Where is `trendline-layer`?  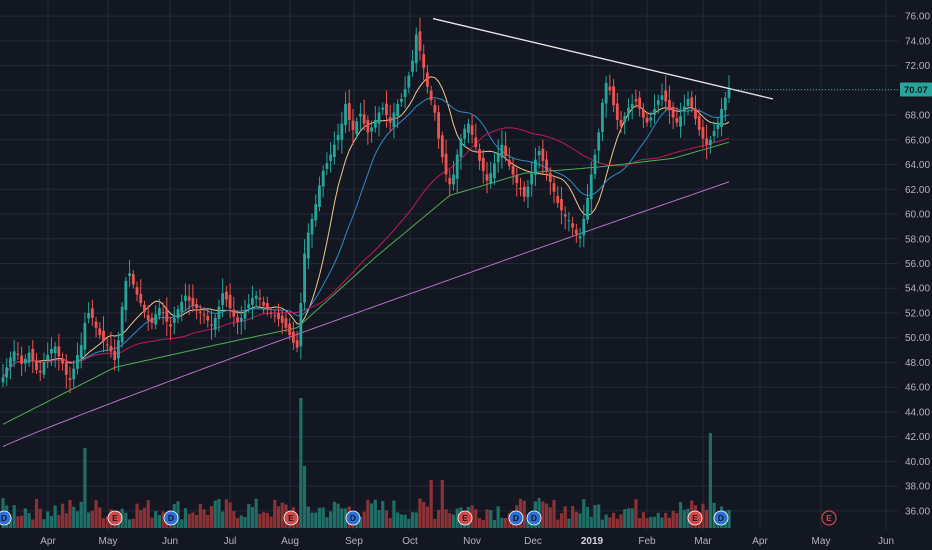 trendline-layer is located at coordinates (603, 58).